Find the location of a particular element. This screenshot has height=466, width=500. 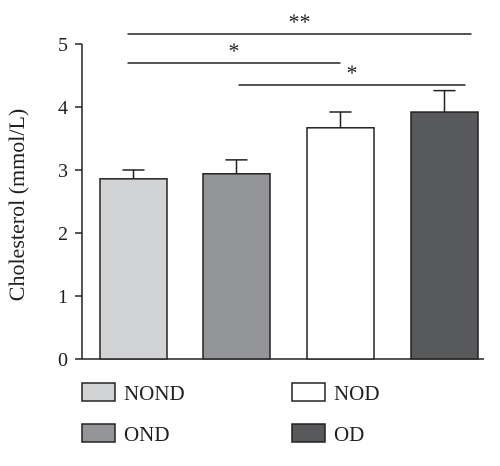

bar-nond is located at coordinates (133, 269).